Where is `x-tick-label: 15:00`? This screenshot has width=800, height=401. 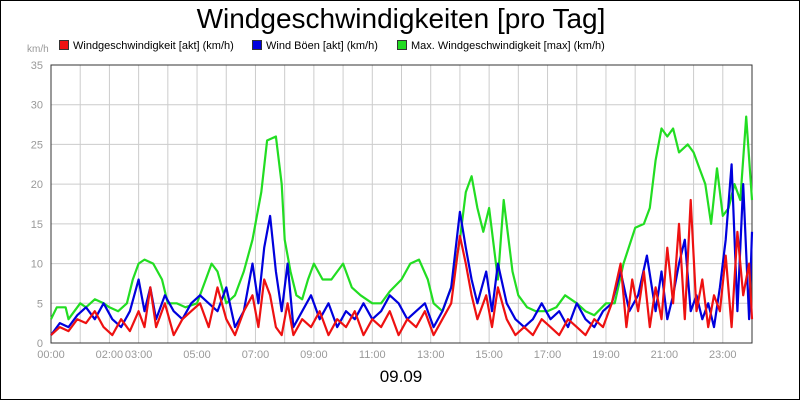
x-tick-label: 15:00 is located at coordinates (489, 355).